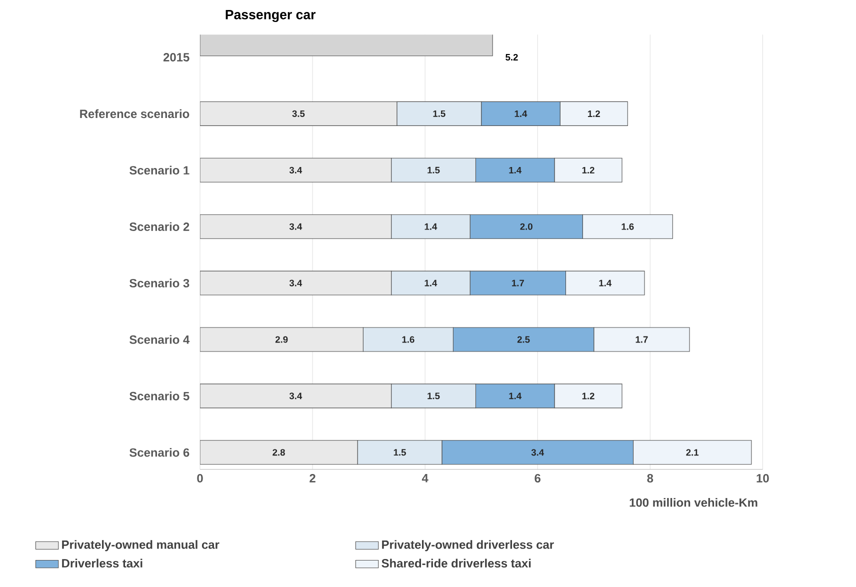  Describe the element at coordinates (468, 546) in the screenshot. I see `legend-label: Privately-owned driverless car` at that location.